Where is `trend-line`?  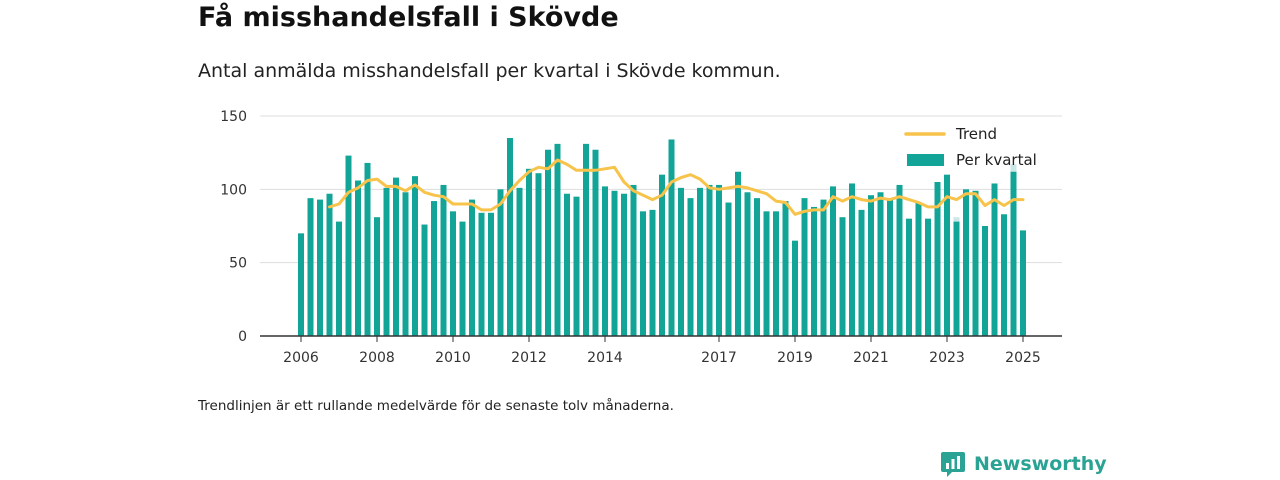 trend-line is located at coordinates (676, 187).